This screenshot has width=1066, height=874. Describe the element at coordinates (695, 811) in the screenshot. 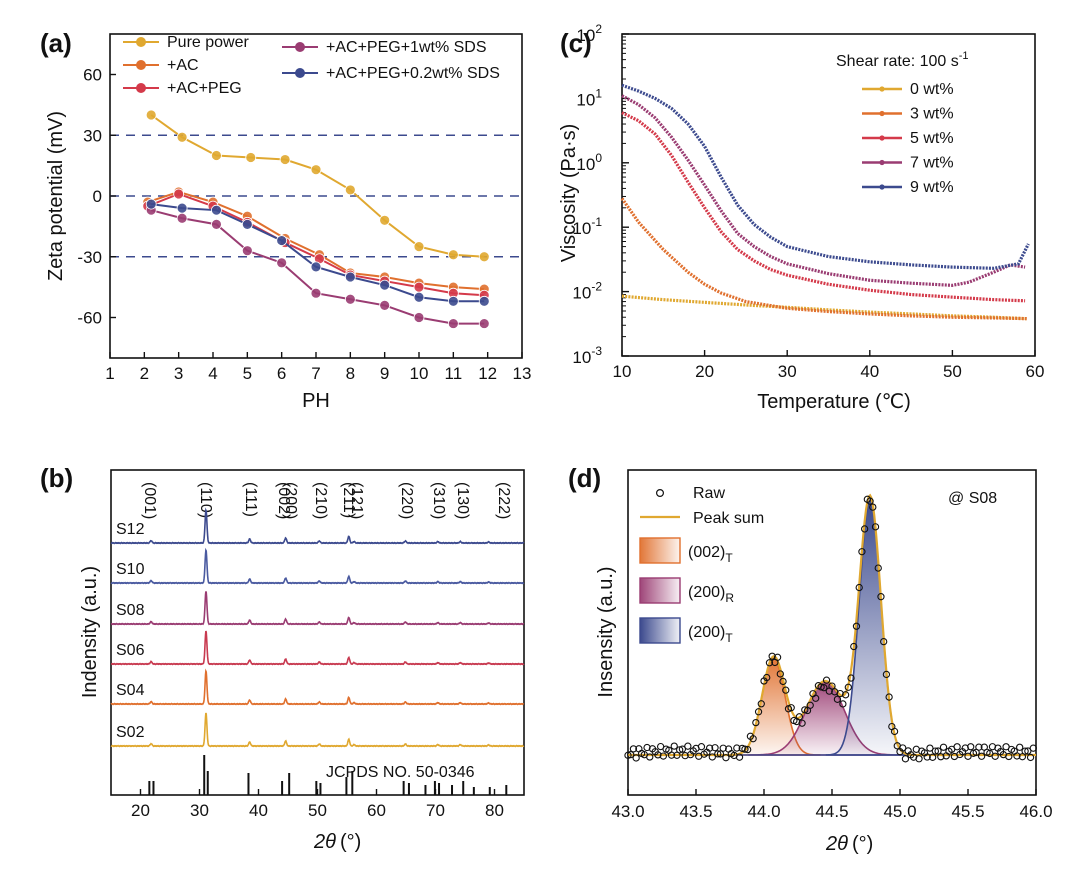

I see `x-tick-label: 43.5` at that location.